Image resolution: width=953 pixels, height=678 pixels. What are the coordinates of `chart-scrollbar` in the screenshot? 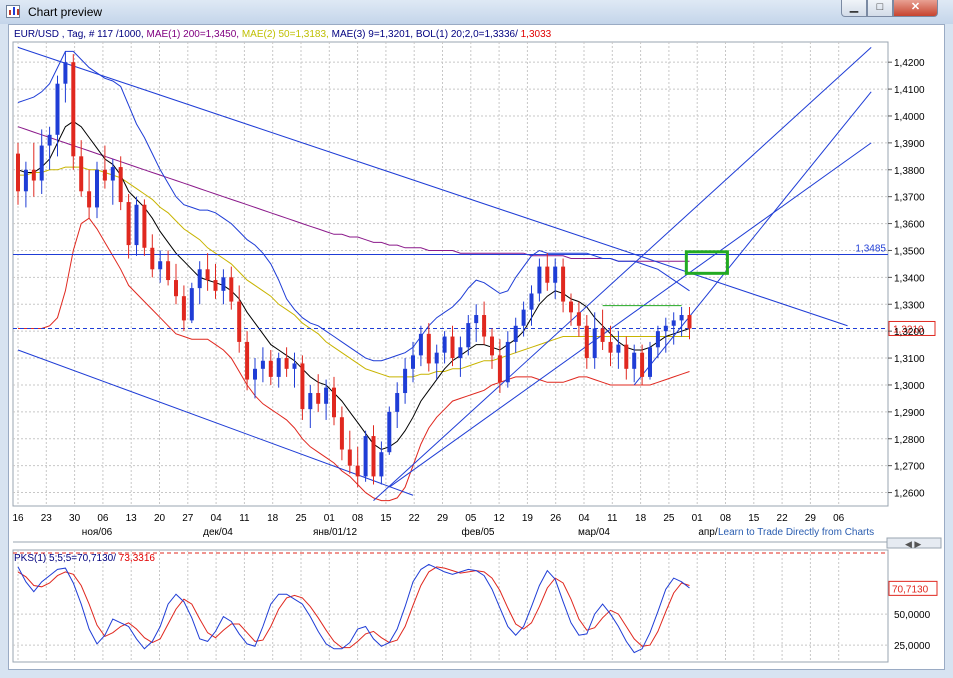 It's located at (914, 543).